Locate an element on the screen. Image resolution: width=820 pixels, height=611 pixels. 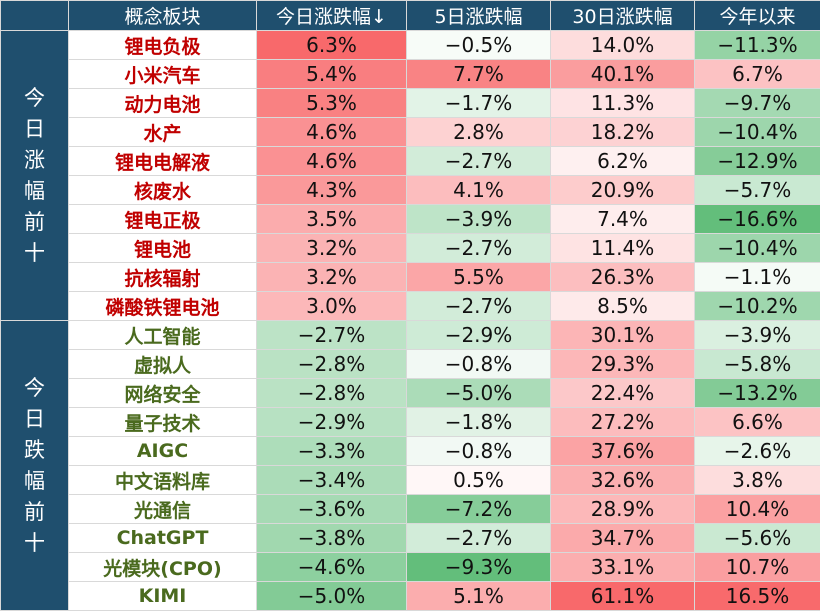
concept-name-cell: 核废水 is located at coordinates (163, 190).